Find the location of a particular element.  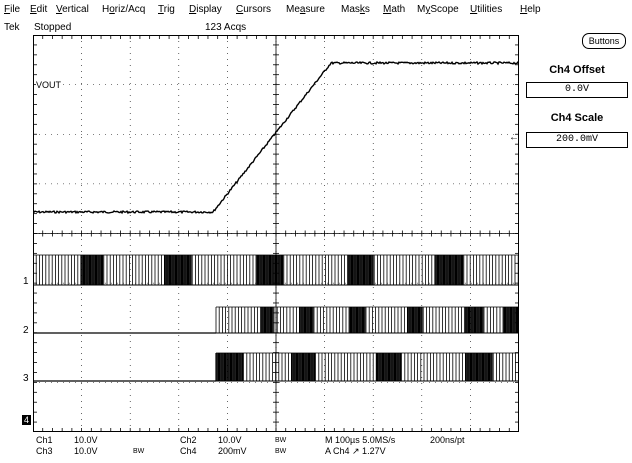

menu-masks: Masks is located at coordinates (355, 9).